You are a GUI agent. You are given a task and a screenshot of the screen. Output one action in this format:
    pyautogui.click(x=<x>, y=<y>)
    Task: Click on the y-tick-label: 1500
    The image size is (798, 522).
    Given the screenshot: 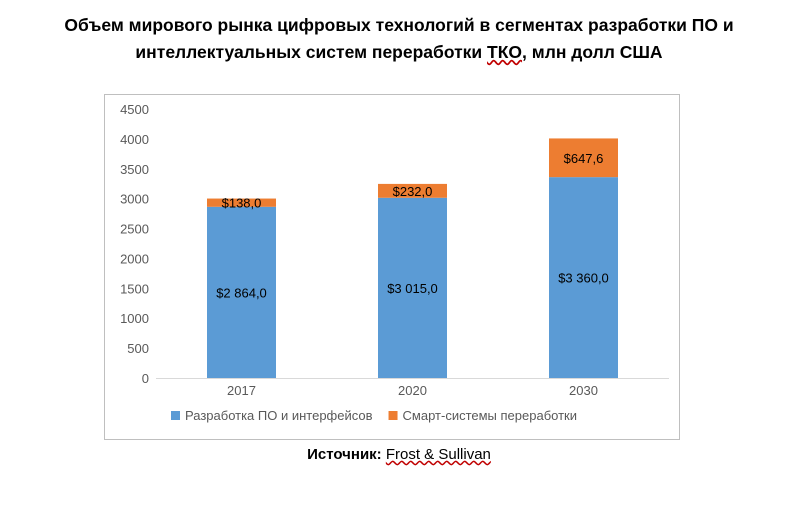 What is the action you would take?
    pyautogui.click(x=134, y=288)
    